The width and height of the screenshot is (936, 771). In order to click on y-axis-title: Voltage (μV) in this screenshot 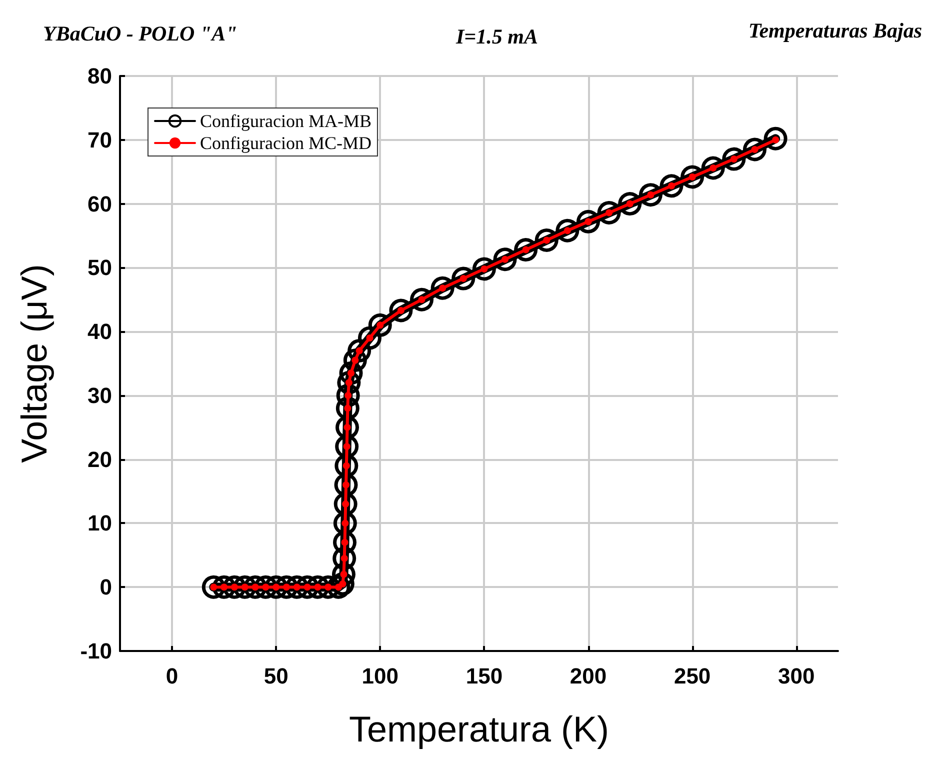, I will do `click(34, 363)`.